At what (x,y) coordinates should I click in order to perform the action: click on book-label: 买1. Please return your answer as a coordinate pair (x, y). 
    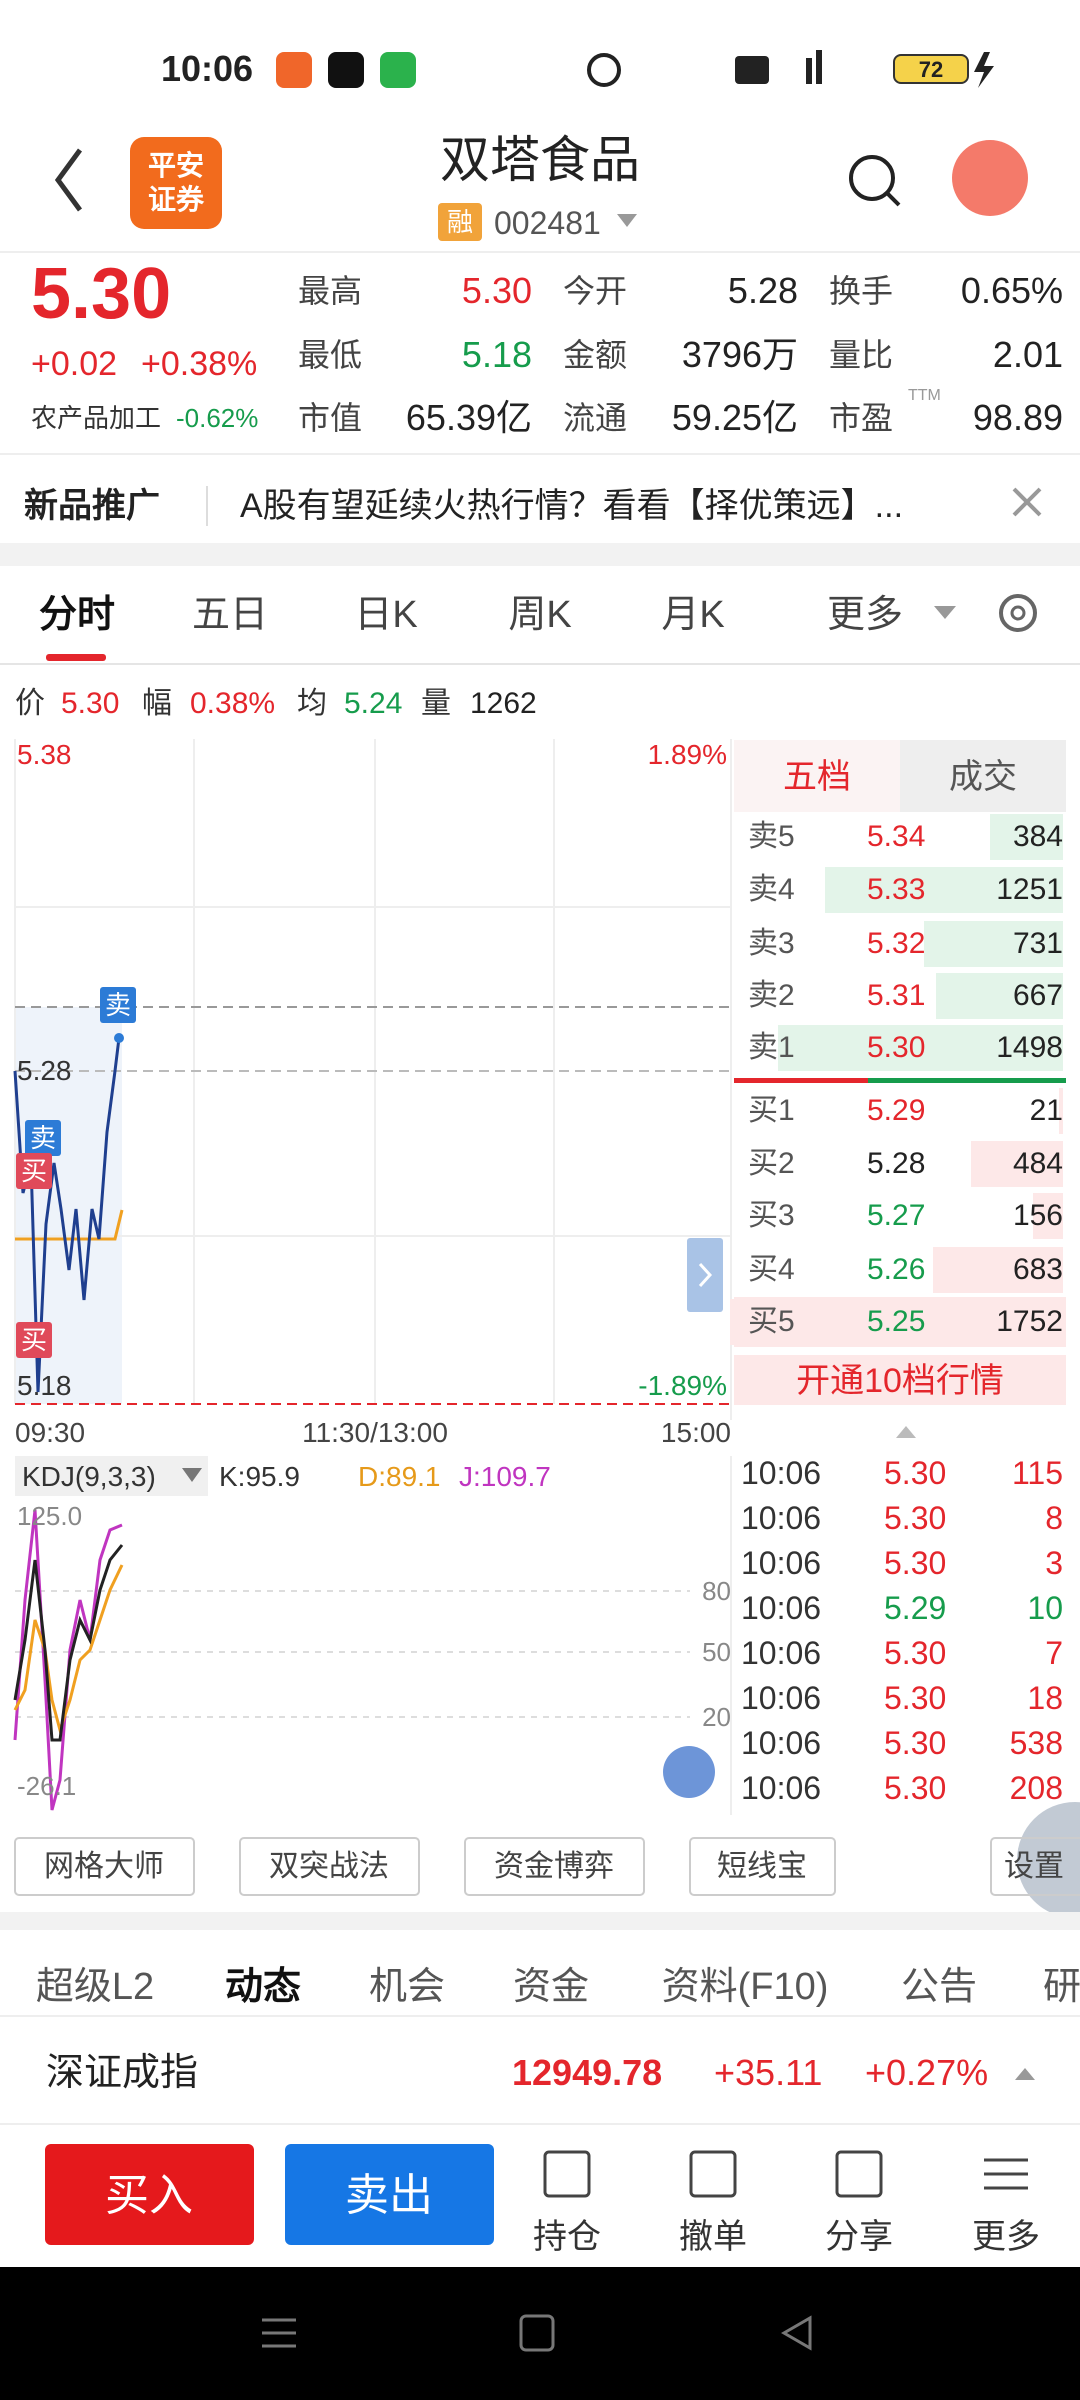
    Looking at the image, I should click on (771, 1110).